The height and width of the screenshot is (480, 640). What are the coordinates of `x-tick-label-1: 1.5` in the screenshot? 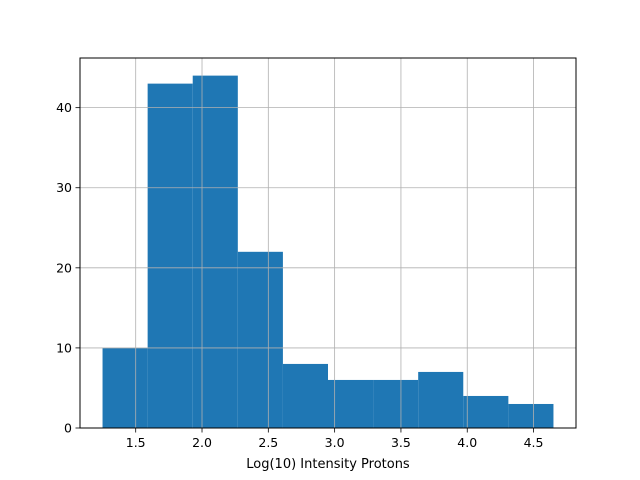 It's located at (136, 442).